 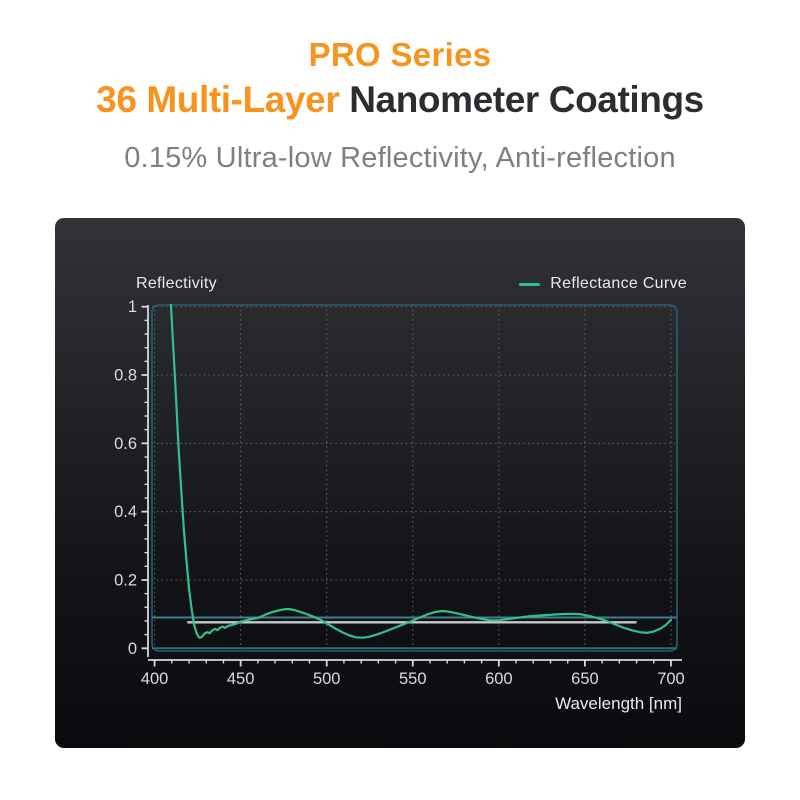 I want to click on title-rest-text: Nanometer Coatings, so click(x=521, y=99).